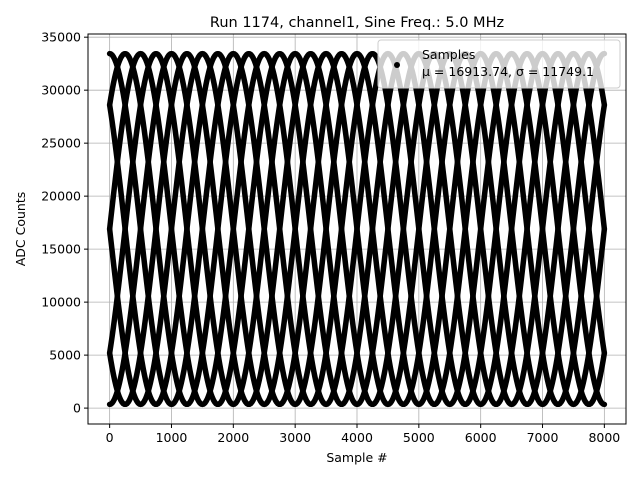  What do you see at coordinates (448, 54) in the screenshot?
I see `legend-label: Samples` at bounding box center [448, 54].